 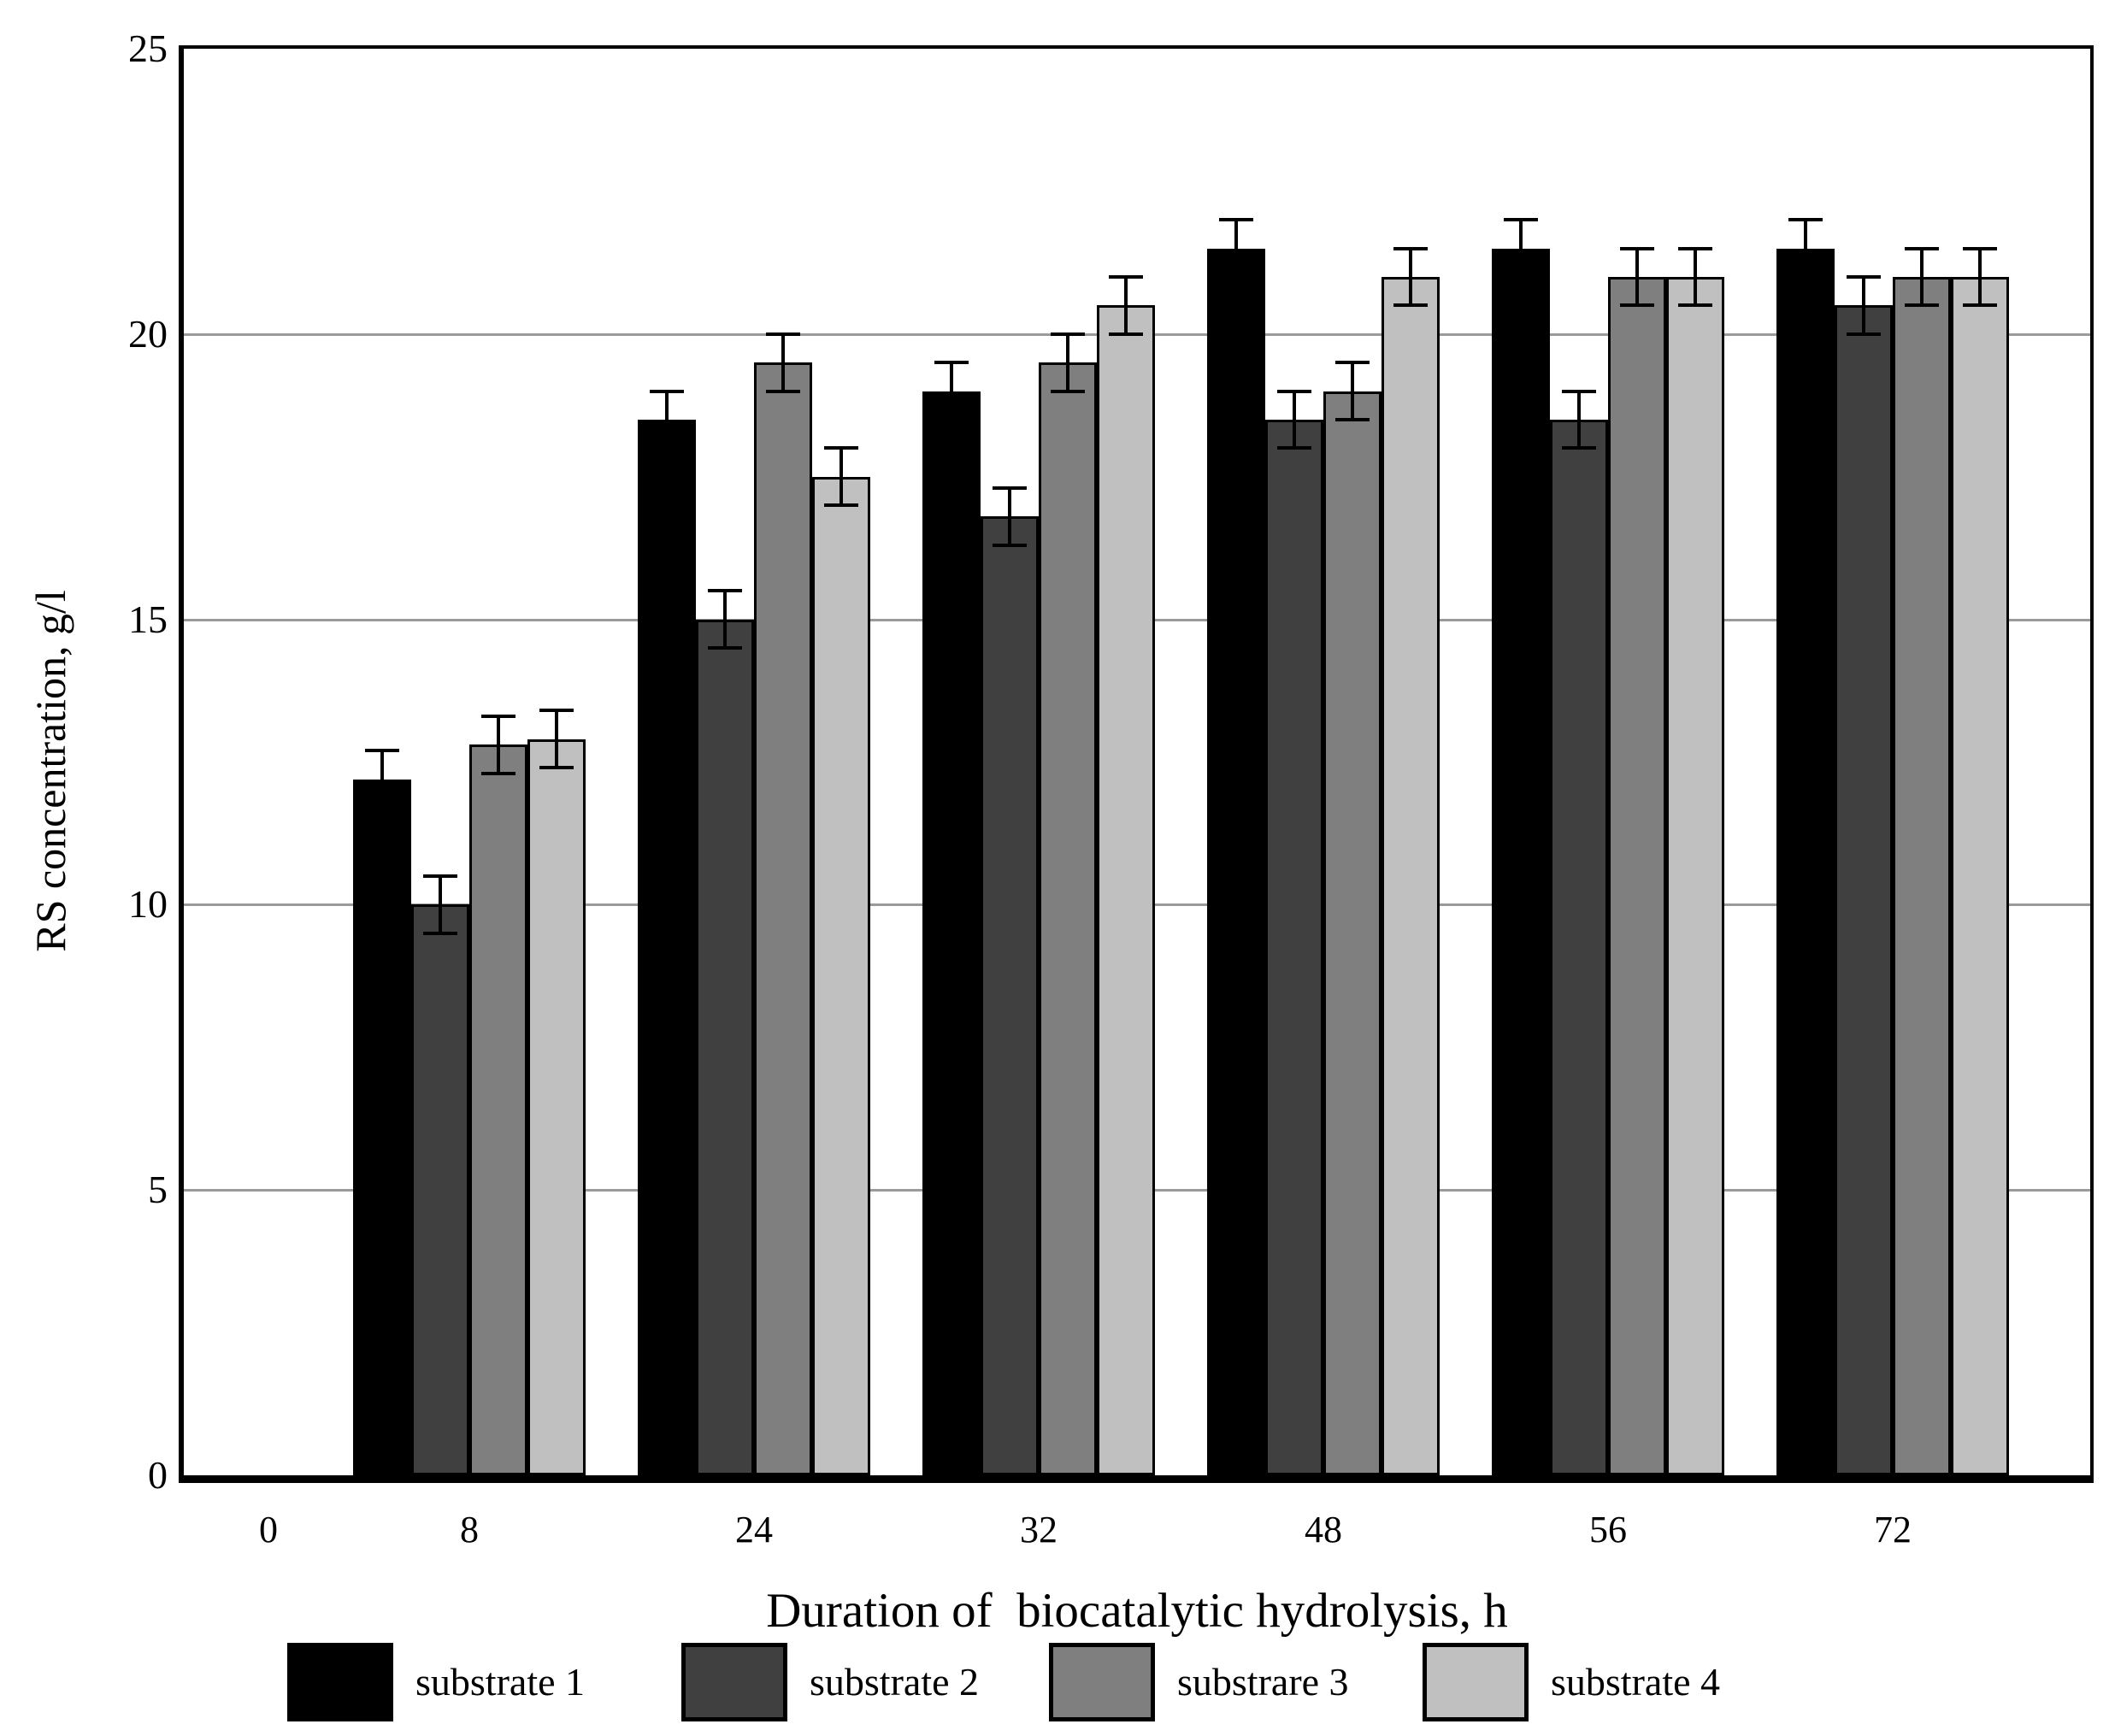 What do you see at coordinates (500, 1682) in the screenshot?
I see `legend-label: substrate 1` at bounding box center [500, 1682].